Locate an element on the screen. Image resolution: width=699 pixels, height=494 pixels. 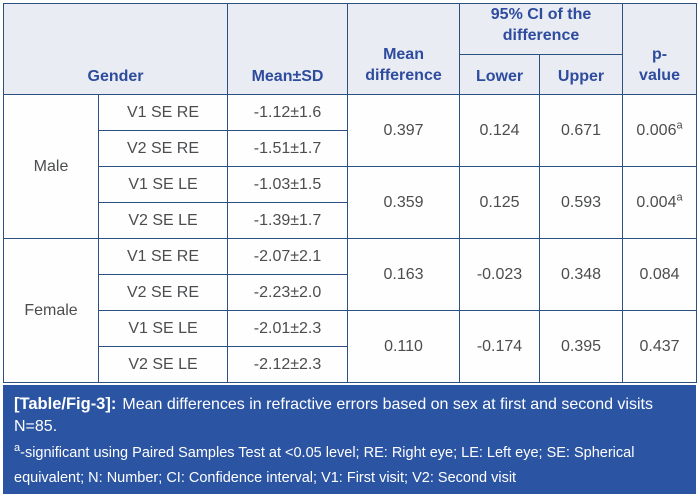
ci-upper-cell: 0.348 is located at coordinates (581, 274).